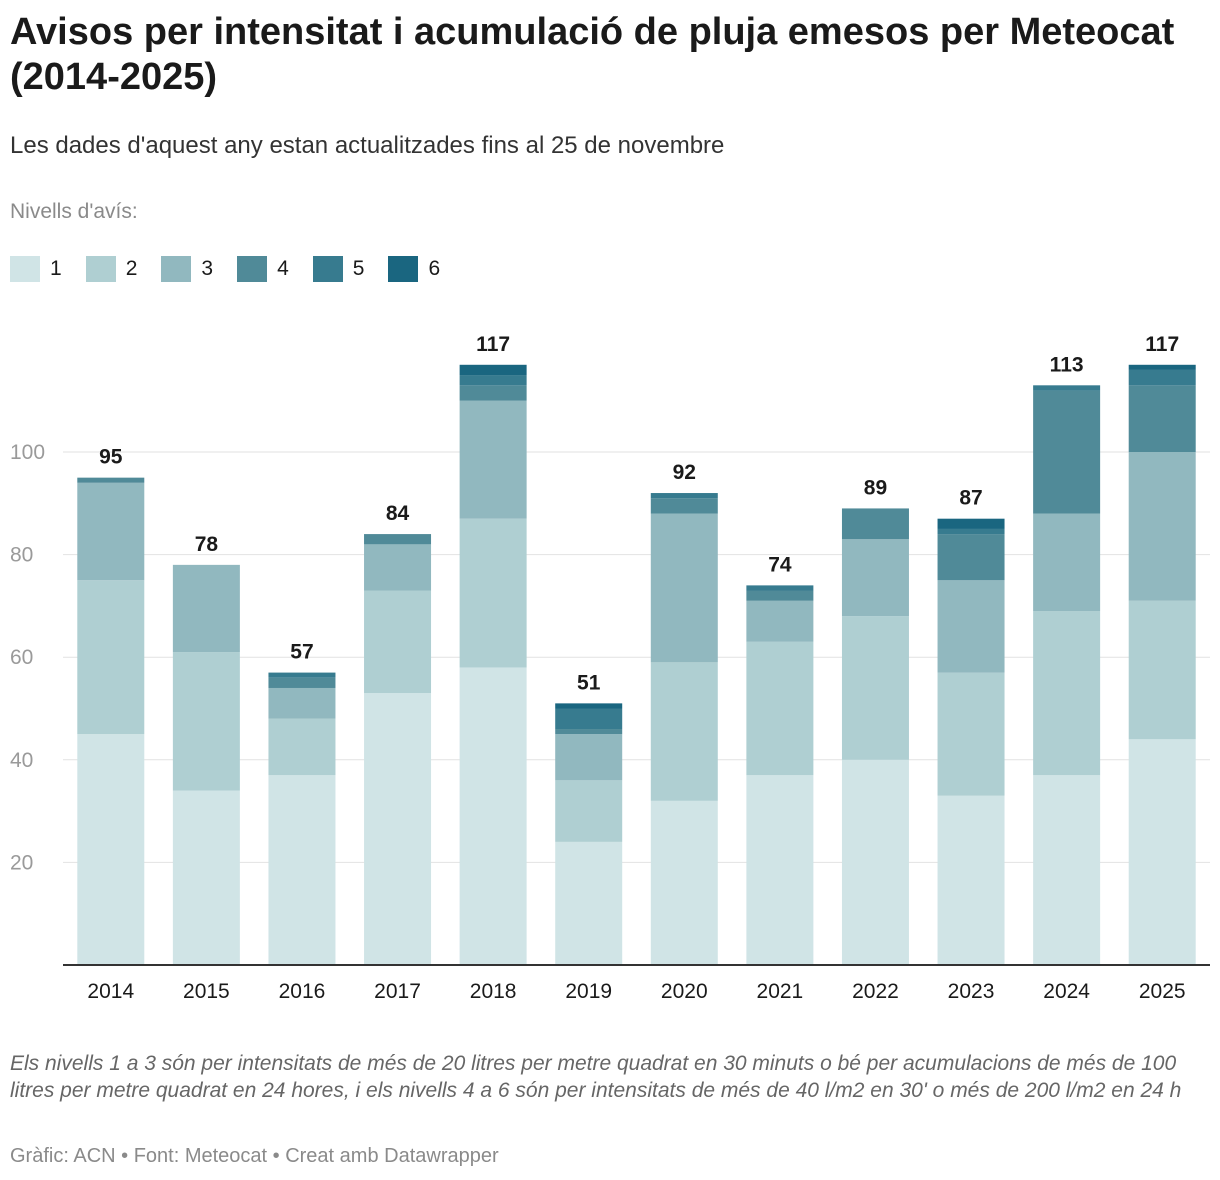  Describe the element at coordinates (397, 991) in the screenshot. I see `x-tick-label-2017: 2017` at that location.